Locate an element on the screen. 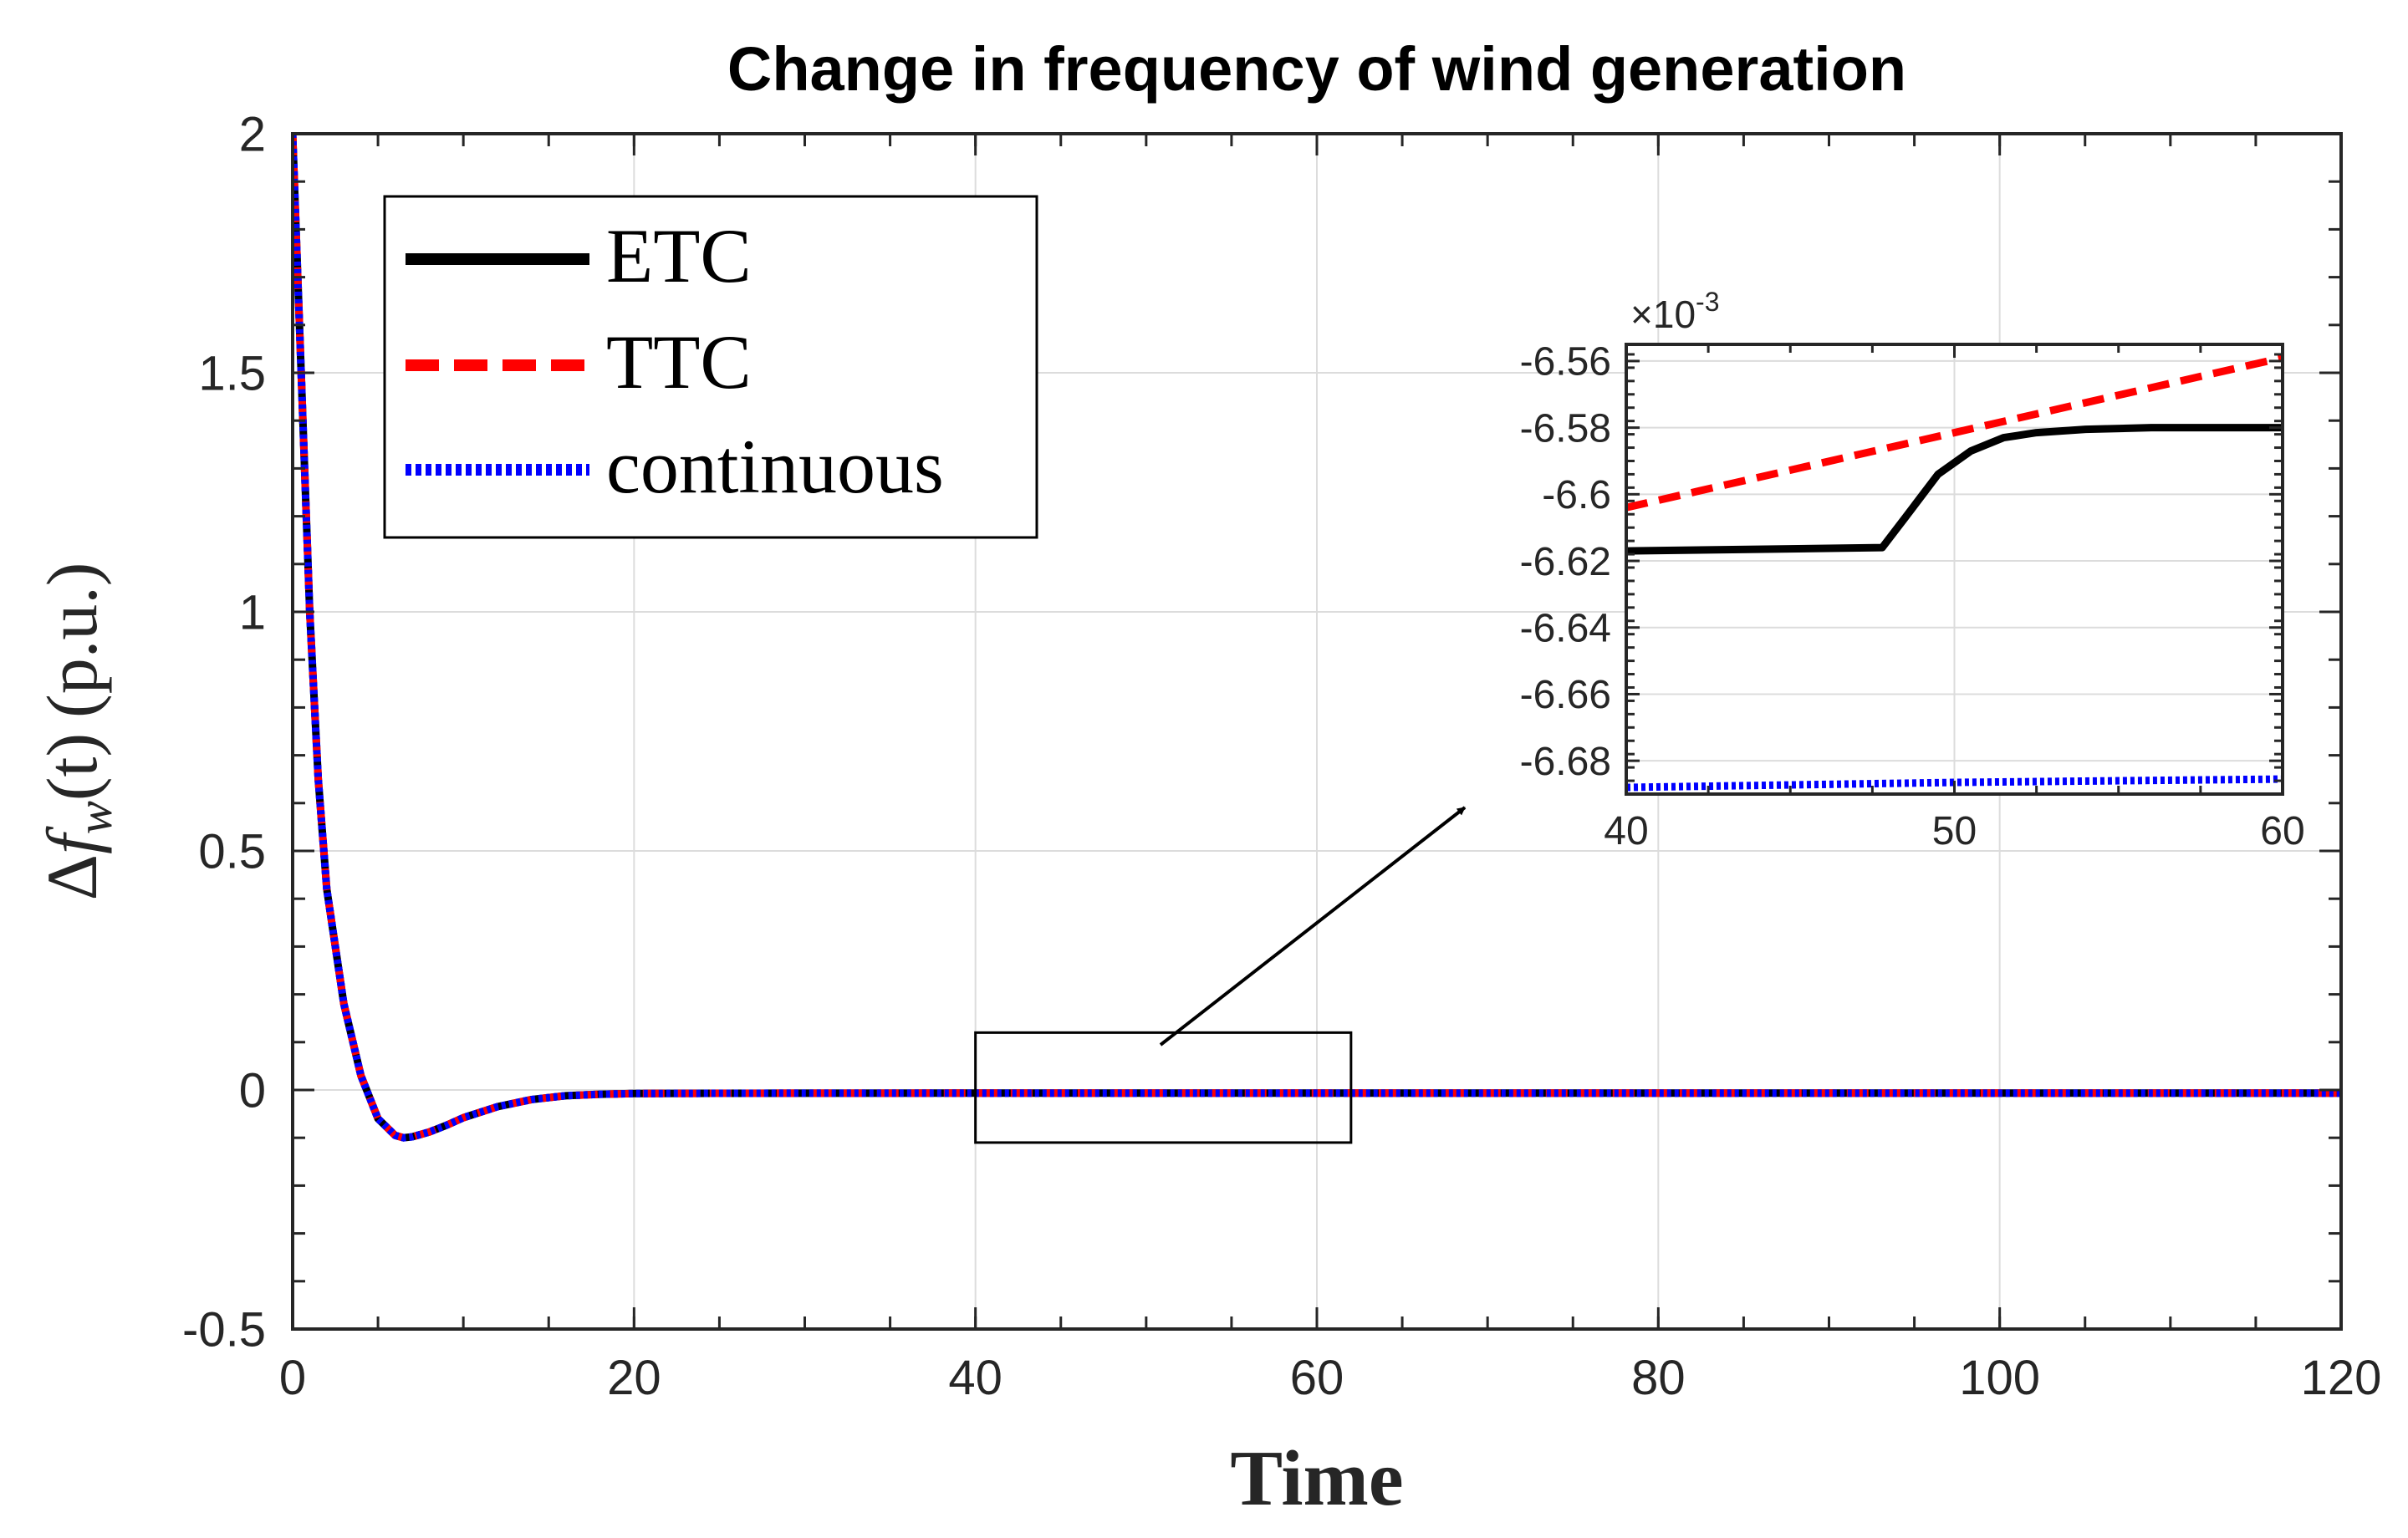 Image resolution: width=2408 pixels, height=1538 pixels. y-tick-label: 0.5 is located at coordinates (232, 851).